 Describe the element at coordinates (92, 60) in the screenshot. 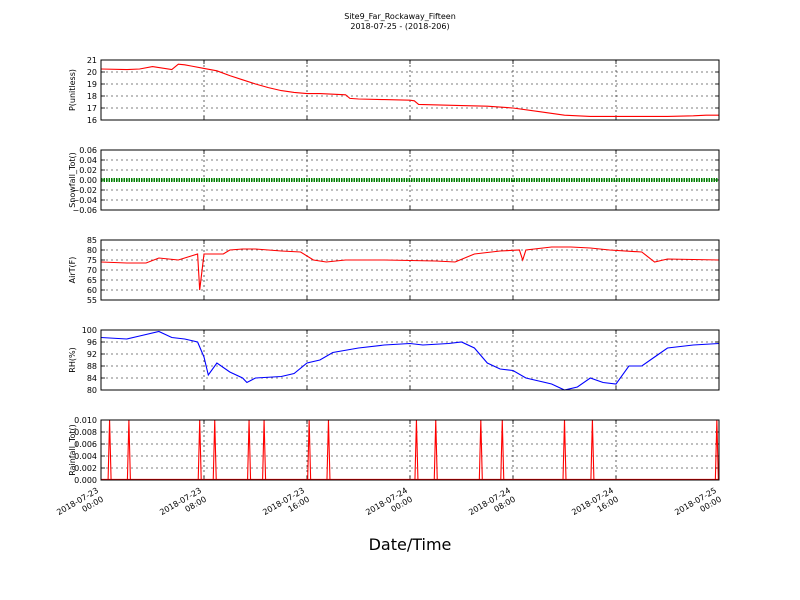

I see `y-tick-label: 21` at that location.